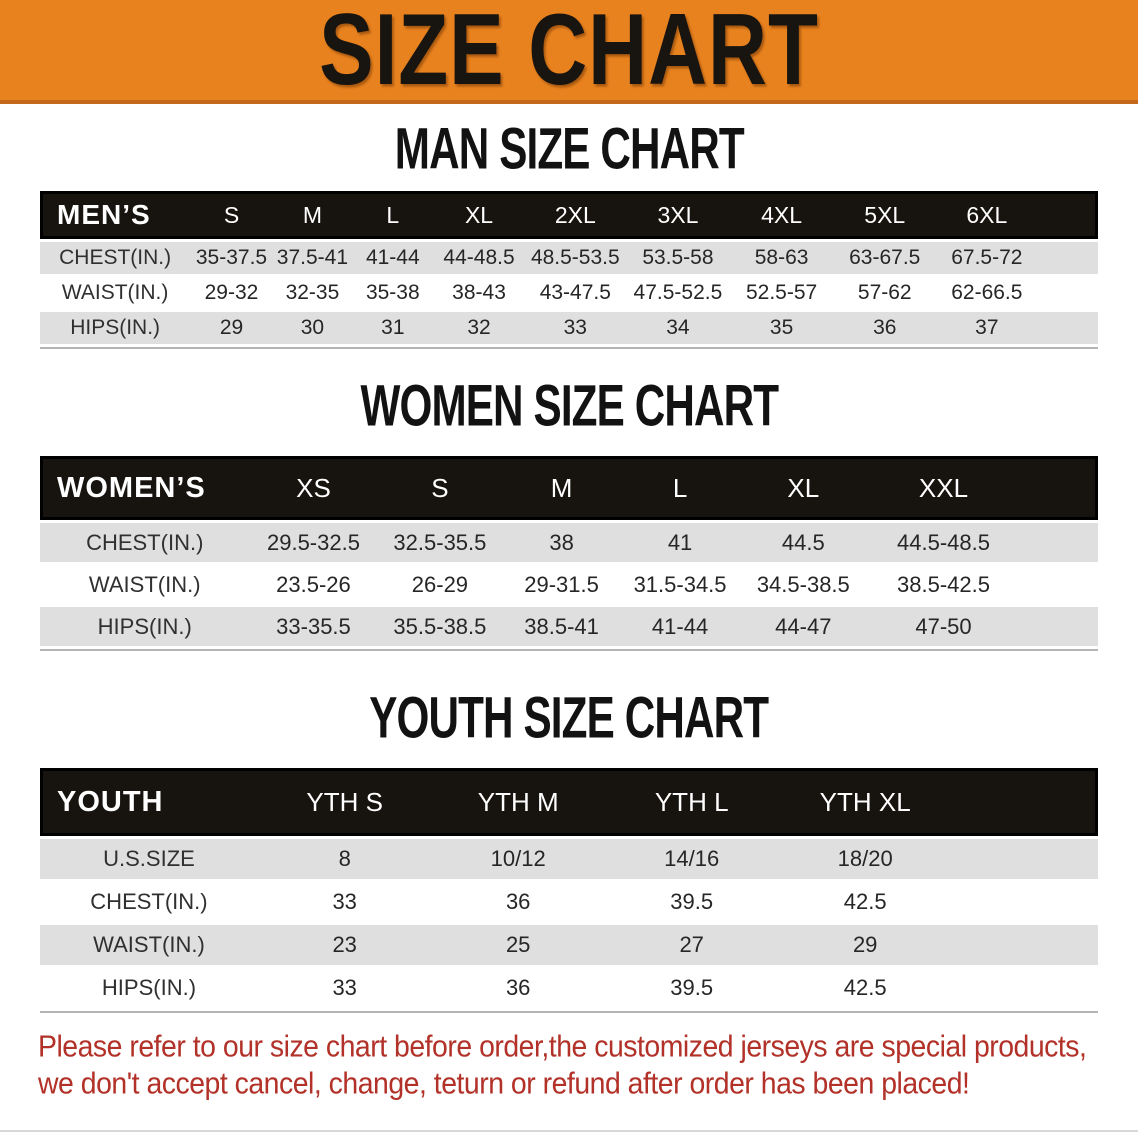  I want to click on youth-col-xl: YTH XL, so click(865, 802).